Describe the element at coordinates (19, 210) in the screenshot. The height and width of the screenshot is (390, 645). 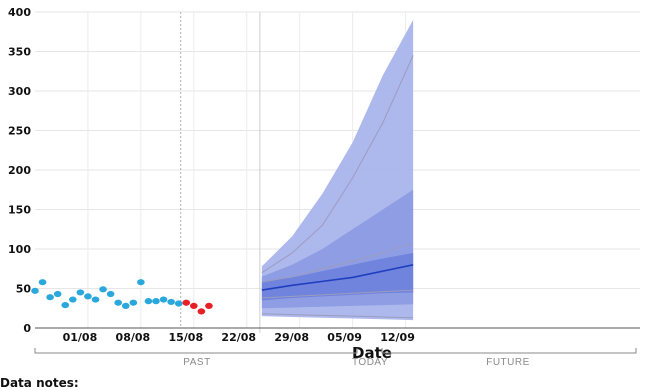
I see `y-tick-label: 150` at that location.